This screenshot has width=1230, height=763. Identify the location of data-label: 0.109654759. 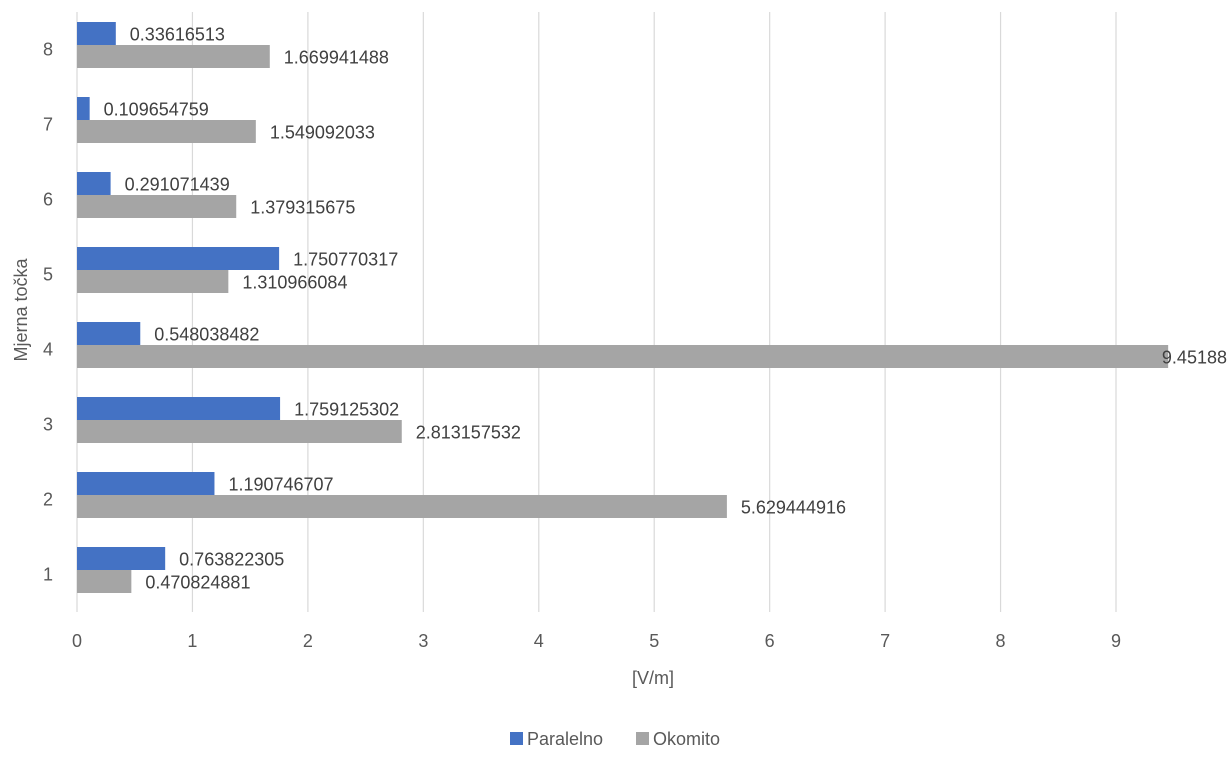
(156, 110).